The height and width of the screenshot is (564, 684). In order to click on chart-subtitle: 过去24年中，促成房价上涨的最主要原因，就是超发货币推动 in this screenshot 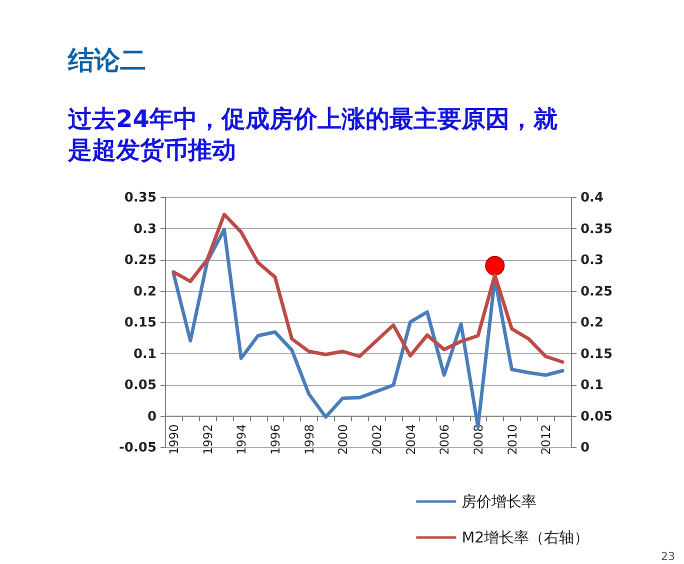, I will do `click(312, 134)`.